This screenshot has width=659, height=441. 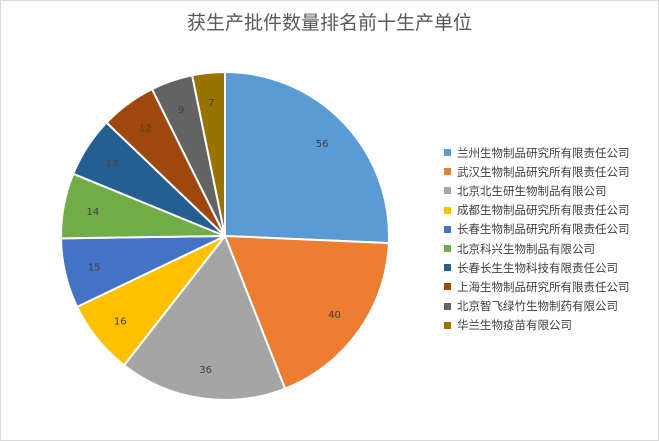 I want to click on legend-label: 成都生物制品研究所有限责任公司, so click(x=543, y=210).